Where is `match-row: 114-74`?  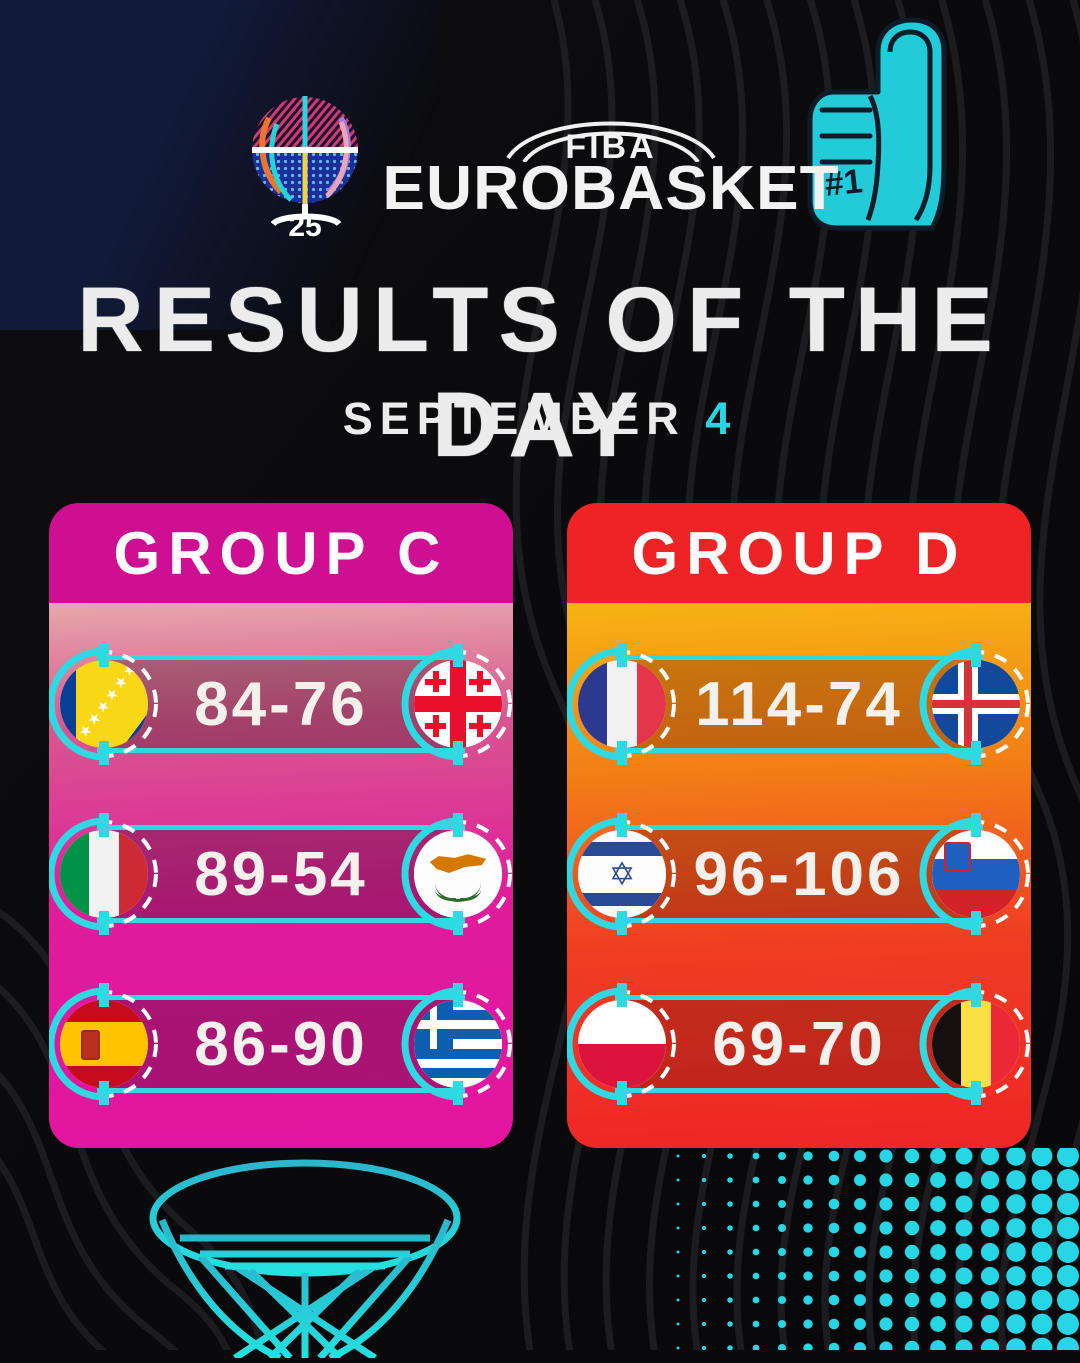
match-row: 114-74 is located at coordinates (799, 704).